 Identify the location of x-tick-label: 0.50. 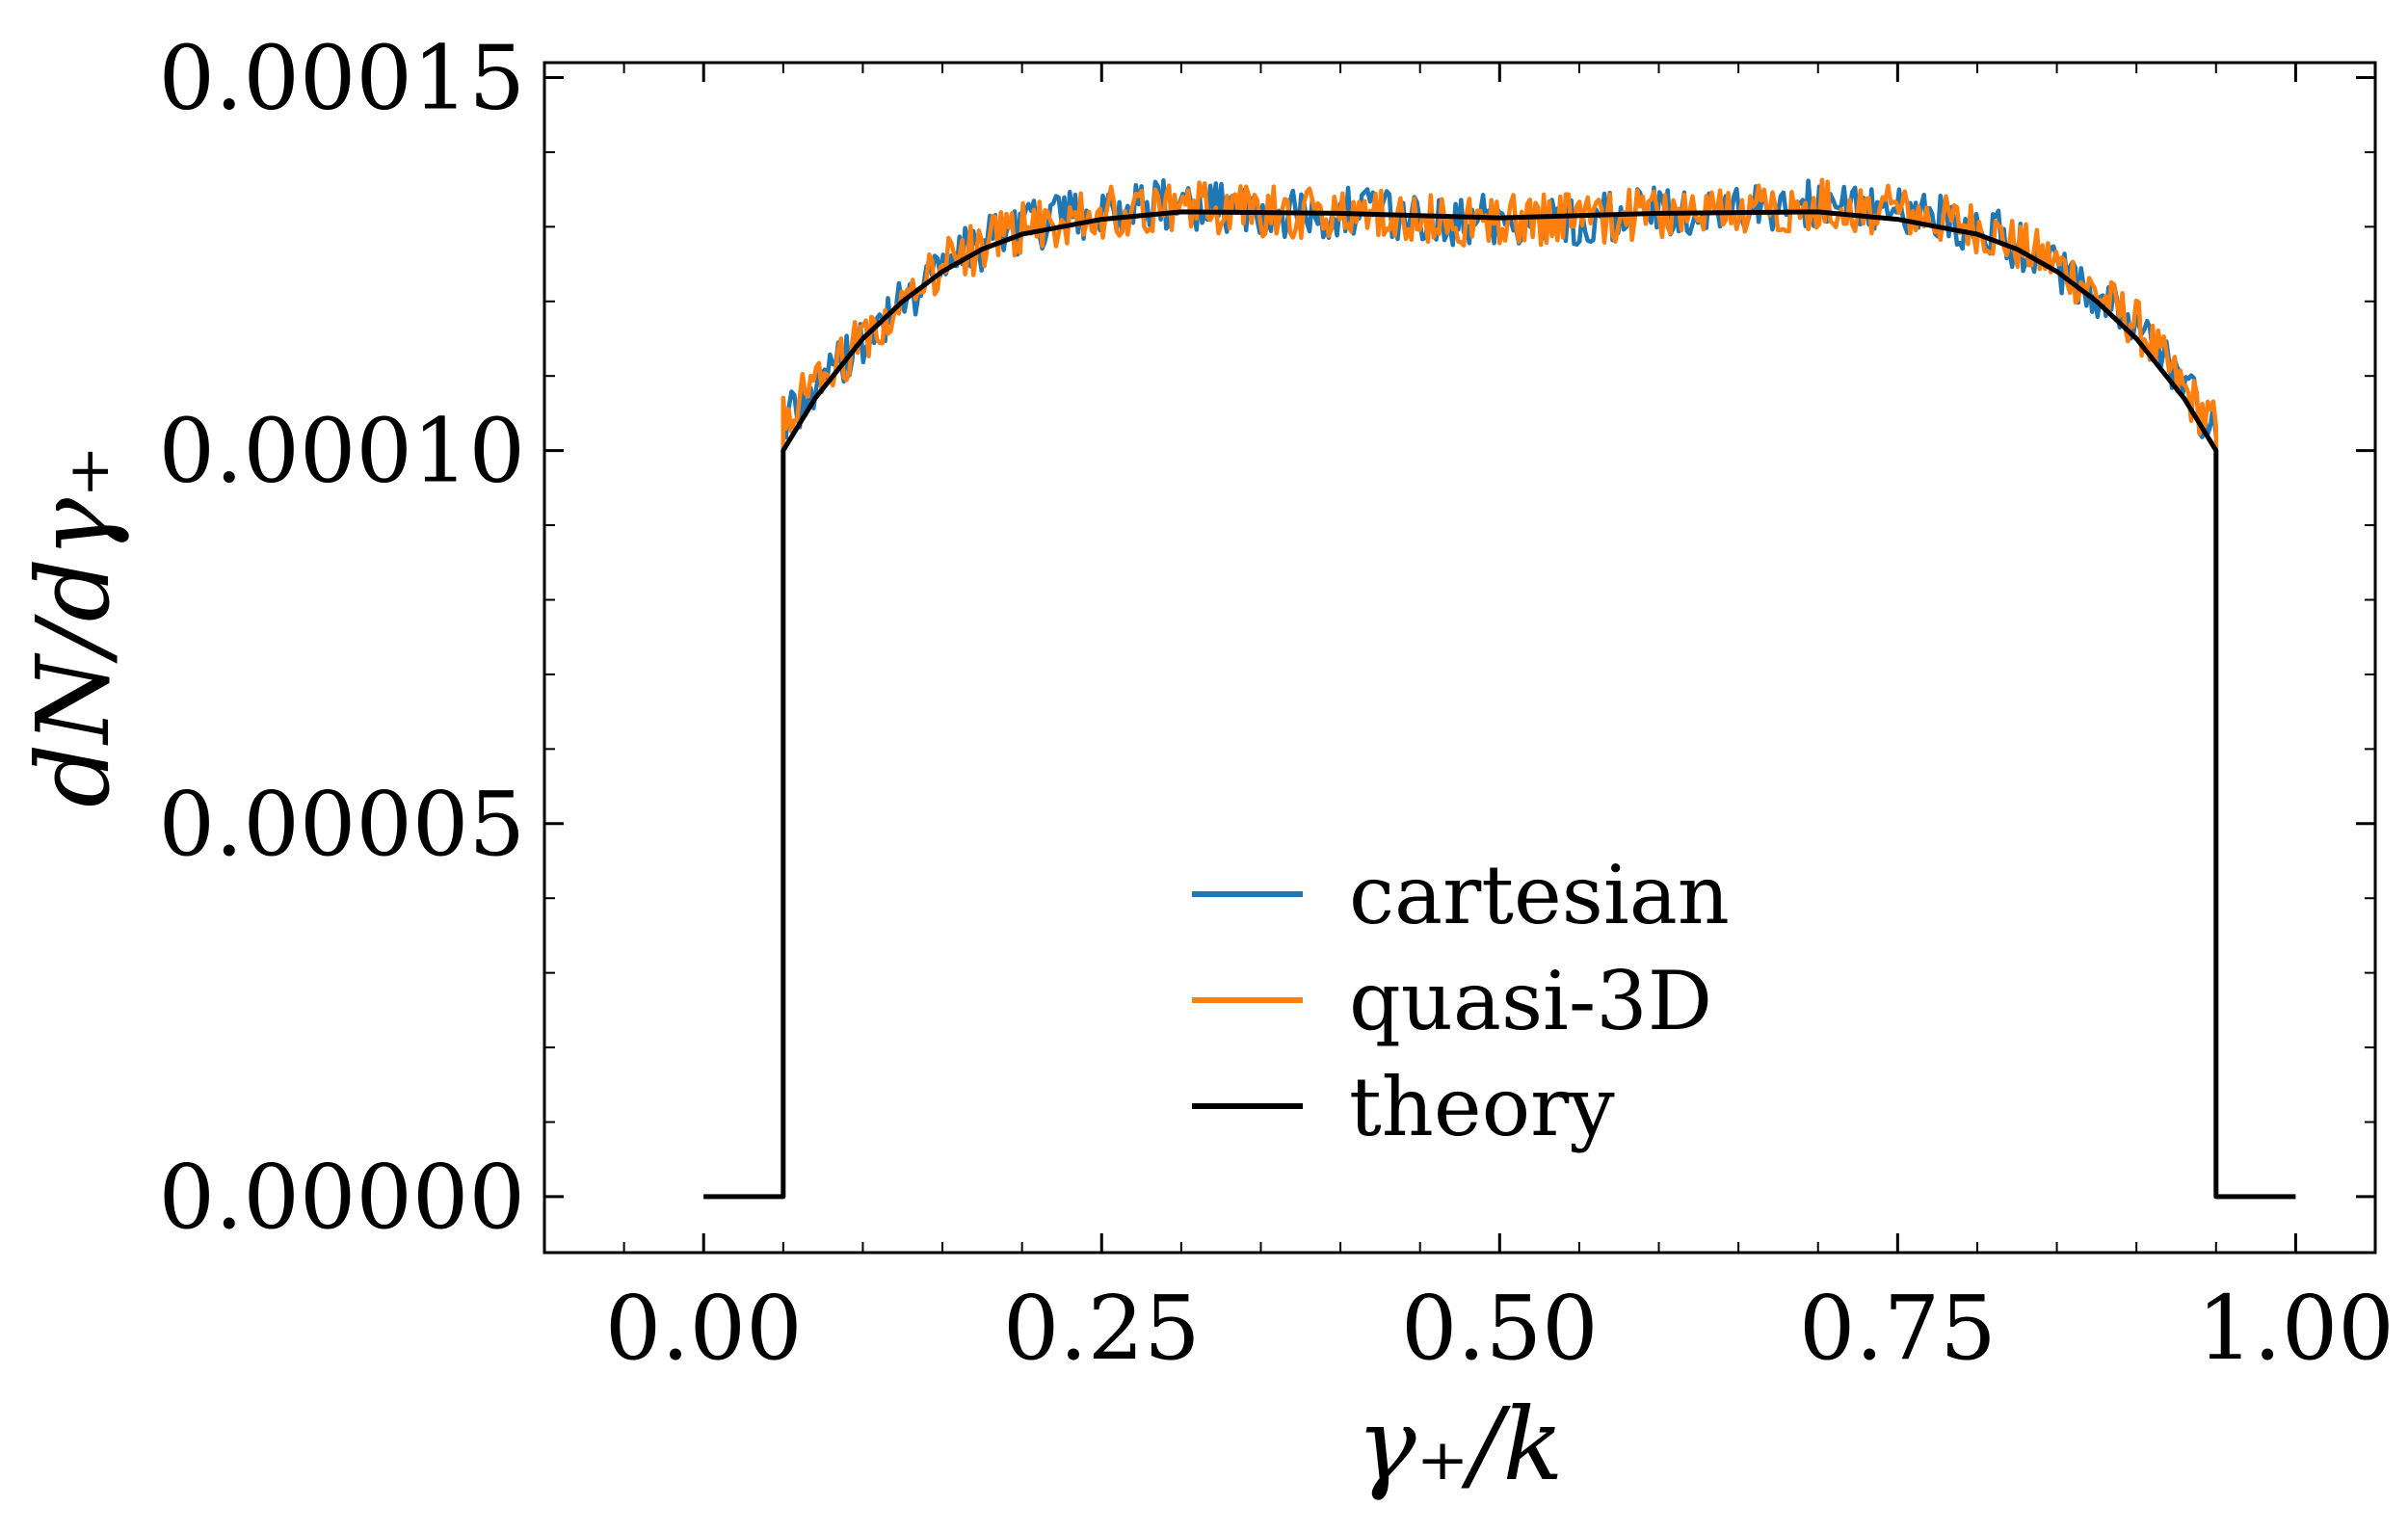
(1500, 1328).